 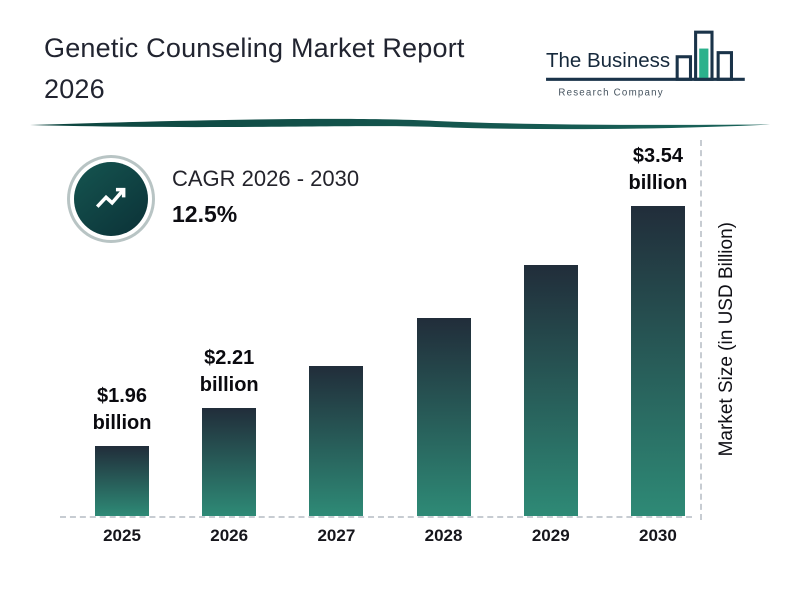 What do you see at coordinates (550, 535) in the screenshot?
I see `x-axis-year-label: 2029` at bounding box center [550, 535].